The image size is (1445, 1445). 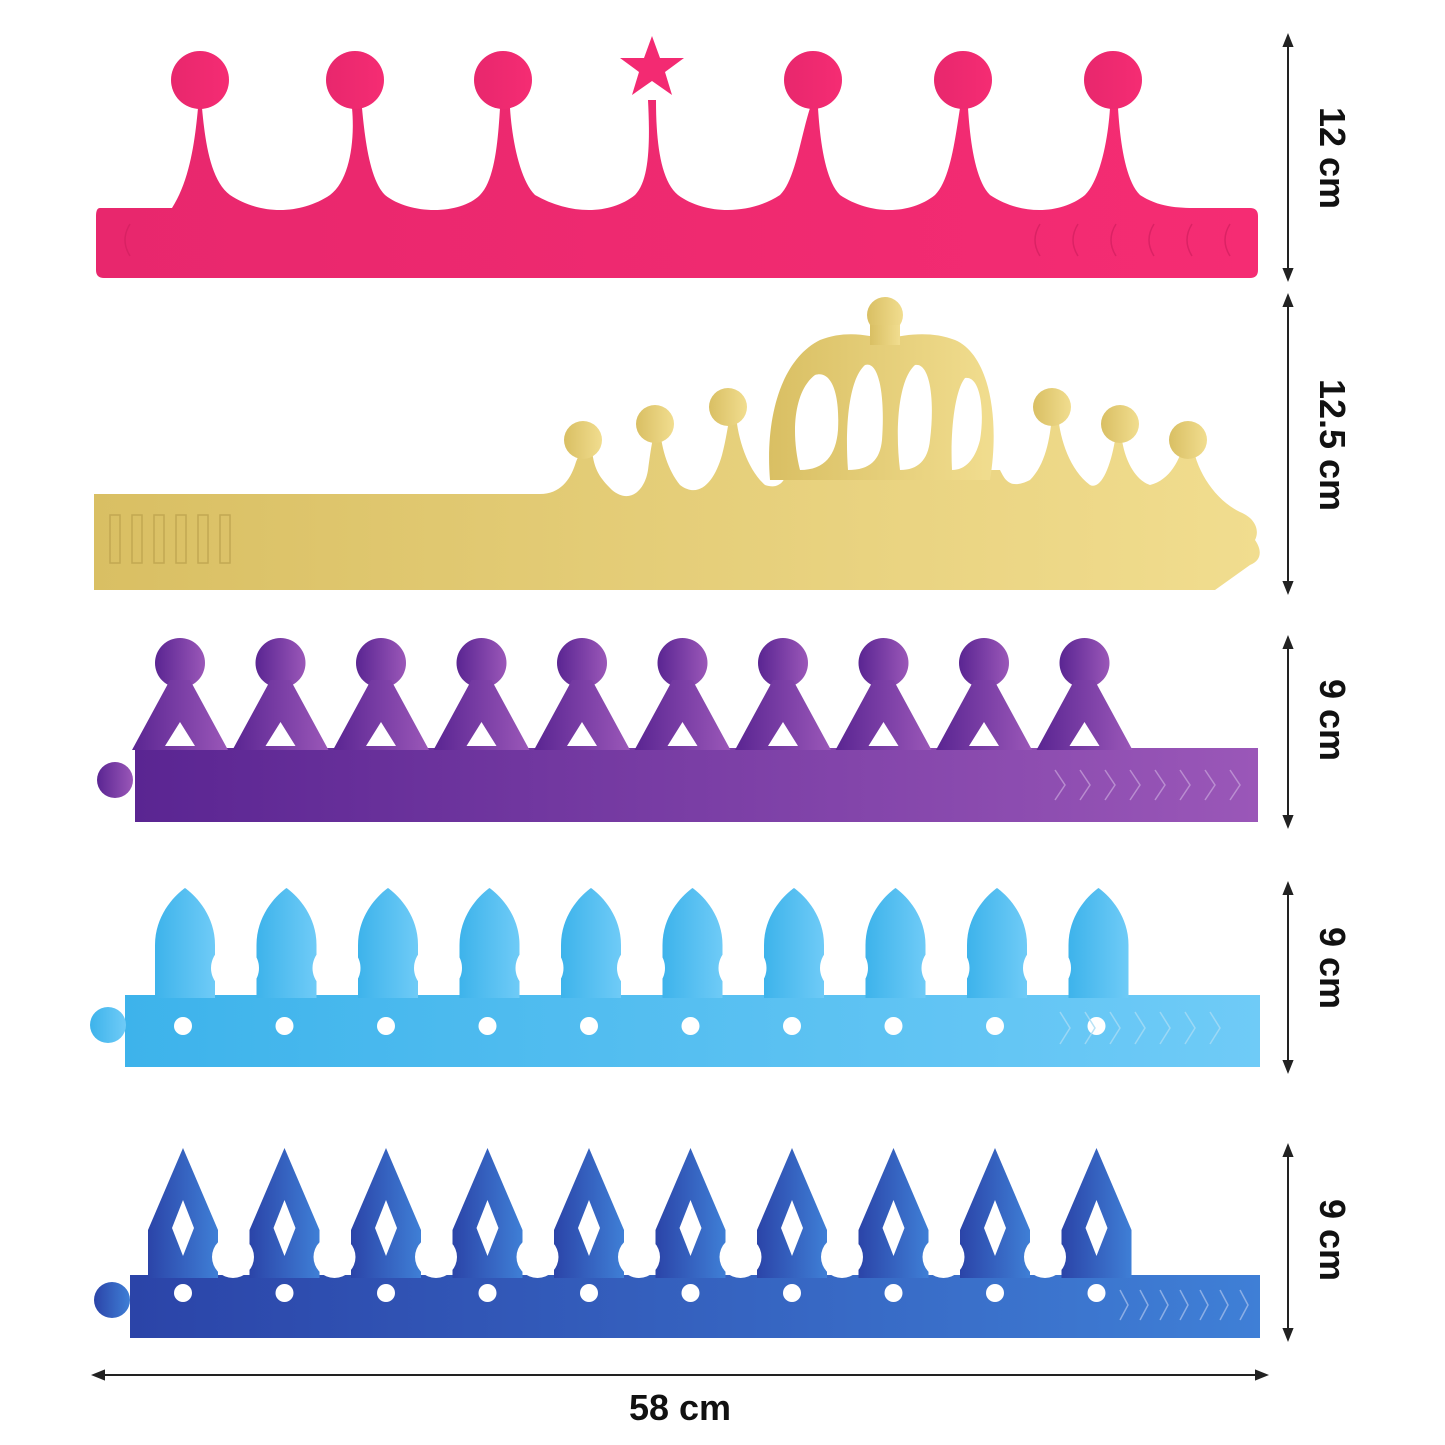 What do you see at coordinates (1332, 968) in the screenshot?
I see `height-label-sky: 9 cm` at bounding box center [1332, 968].